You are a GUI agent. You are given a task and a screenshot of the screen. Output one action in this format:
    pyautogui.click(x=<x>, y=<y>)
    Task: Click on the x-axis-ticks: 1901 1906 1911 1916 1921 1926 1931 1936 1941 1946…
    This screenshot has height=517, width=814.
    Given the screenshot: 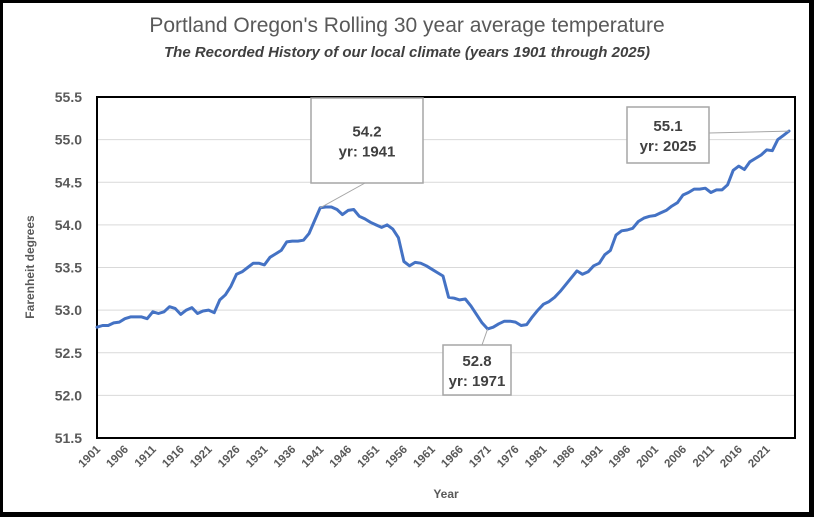 What is the action you would take?
    pyautogui.click(x=425, y=456)
    